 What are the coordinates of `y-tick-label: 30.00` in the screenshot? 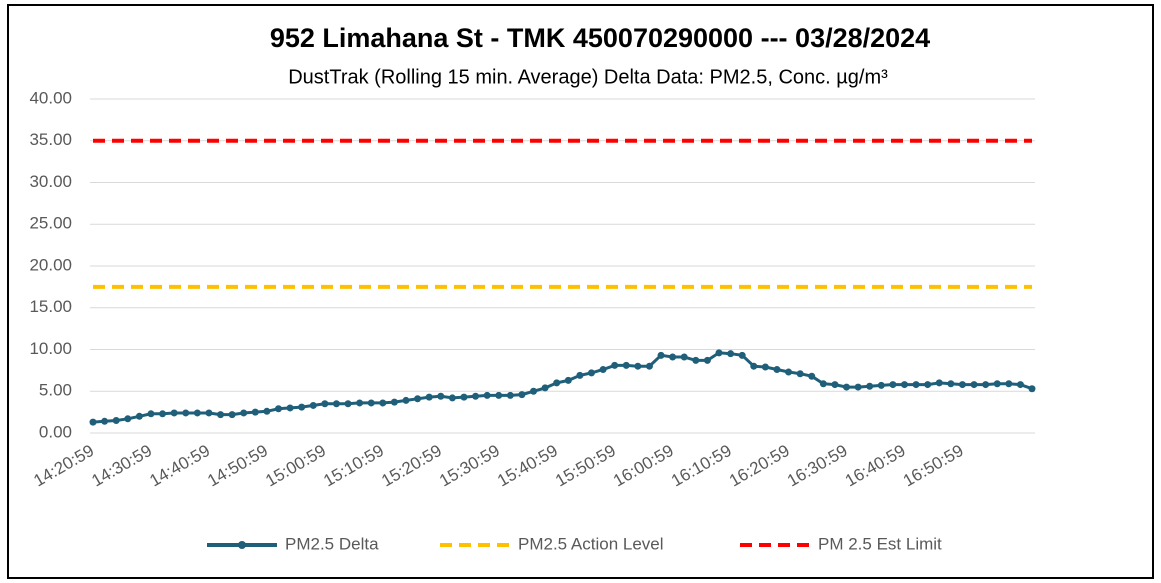 It's located at (50, 181).